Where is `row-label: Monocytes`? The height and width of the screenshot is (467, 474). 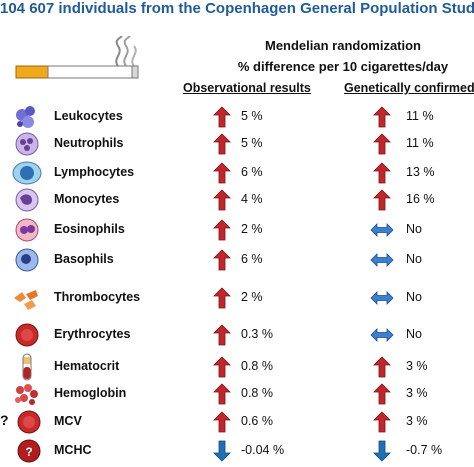
row-label: Monocytes is located at coordinates (87, 199).